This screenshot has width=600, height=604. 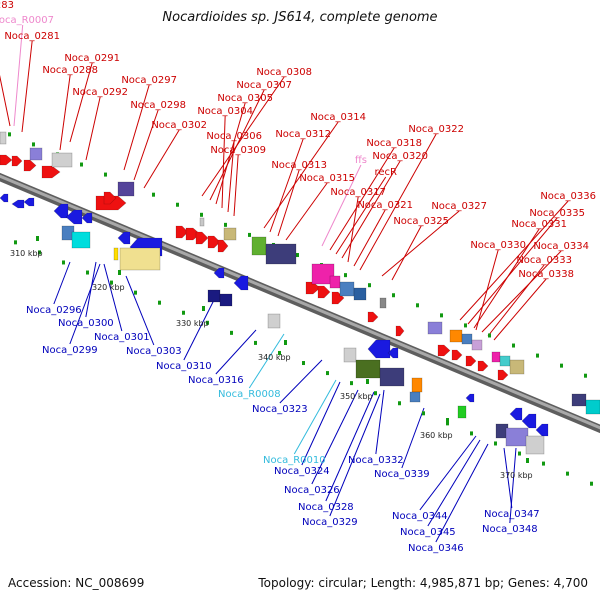 What do you see at coordinates (27, 20) in the screenshot?
I see `forward-gene-label: Noca_R0007` at bounding box center [27, 20].